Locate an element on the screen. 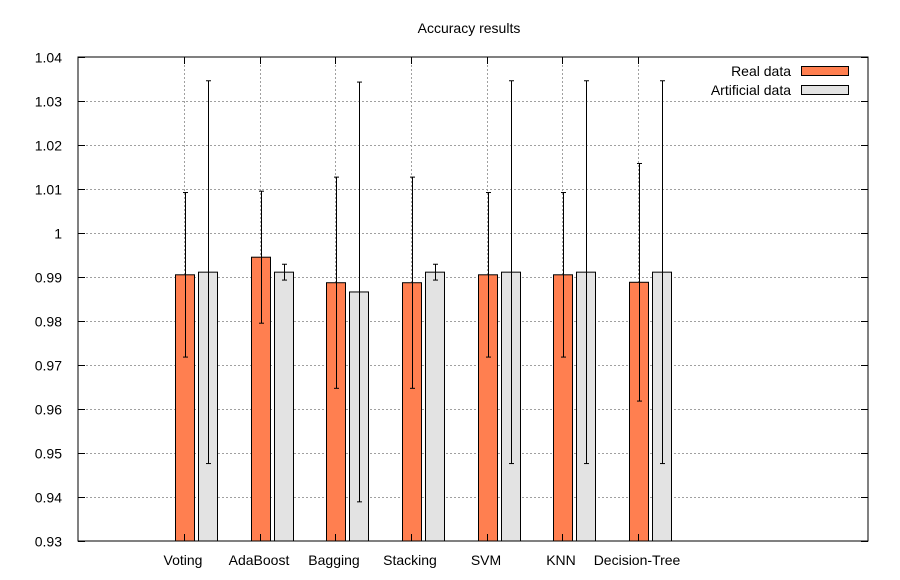  x-tick-label: Stacking is located at coordinates (410, 560).